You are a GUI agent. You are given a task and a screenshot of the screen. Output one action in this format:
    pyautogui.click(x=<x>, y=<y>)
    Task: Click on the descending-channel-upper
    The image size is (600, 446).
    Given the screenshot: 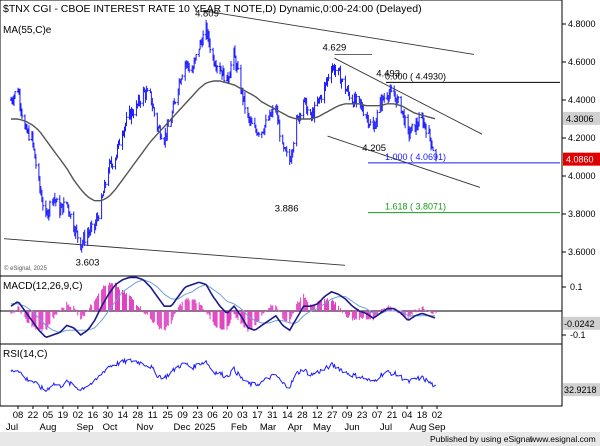 What is the action you would take?
    pyautogui.click(x=408, y=96)
    